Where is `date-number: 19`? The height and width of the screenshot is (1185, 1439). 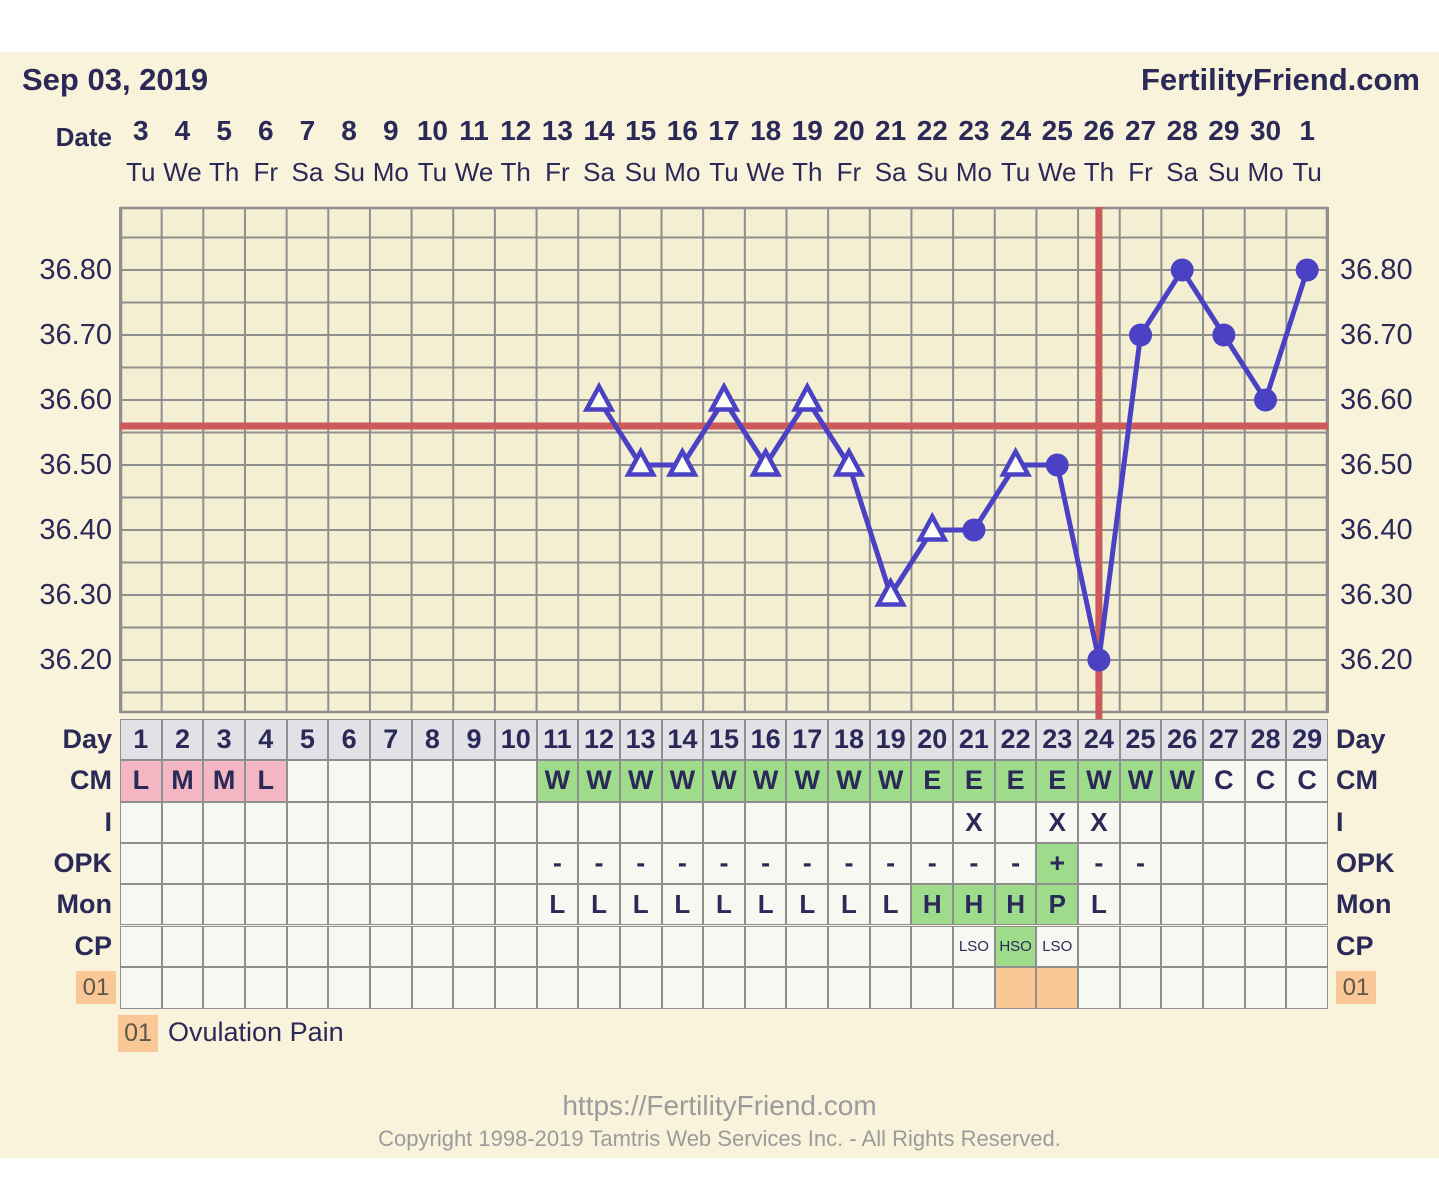
date-number: 19 is located at coordinates (807, 130).